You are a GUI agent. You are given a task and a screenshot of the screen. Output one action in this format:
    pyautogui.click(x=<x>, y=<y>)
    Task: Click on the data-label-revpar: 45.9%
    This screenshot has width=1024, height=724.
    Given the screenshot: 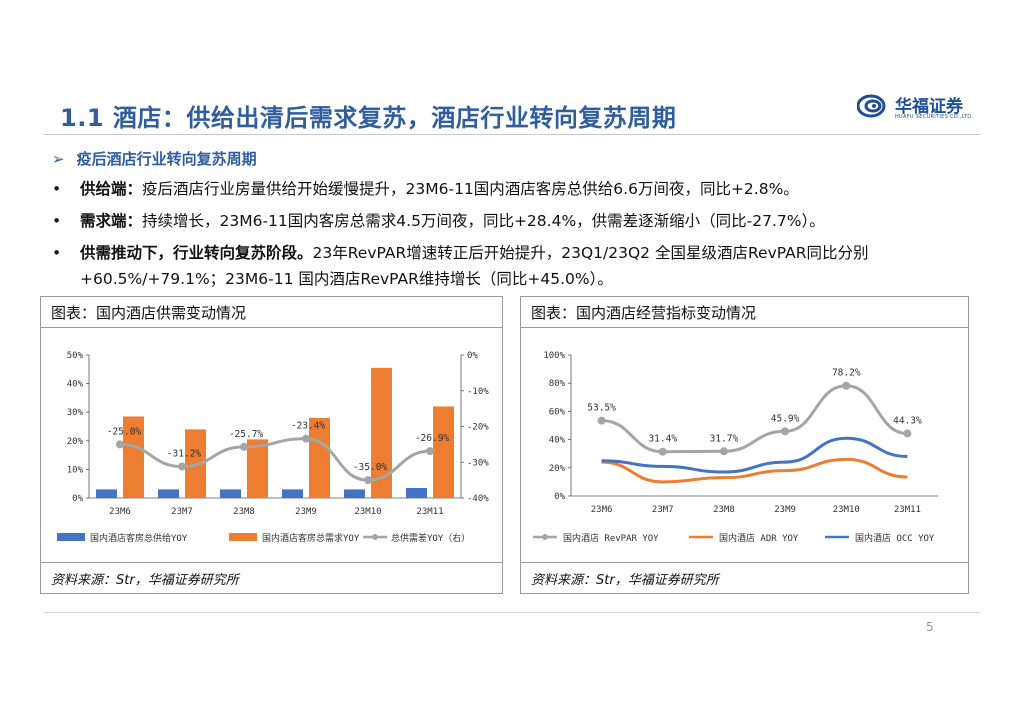 What is the action you would take?
    pyautogui.click(x=785, y=418)
    